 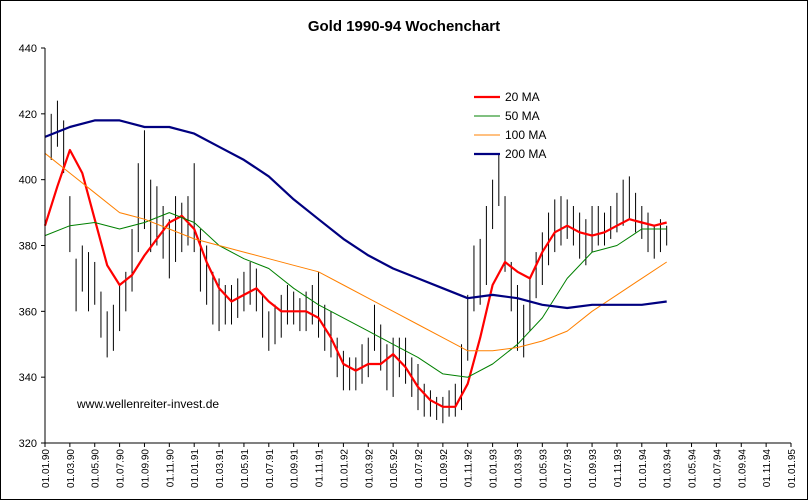 I want to click on y-ticks: 320 340 360 380 400 420 440, so click(x=32, y=246).